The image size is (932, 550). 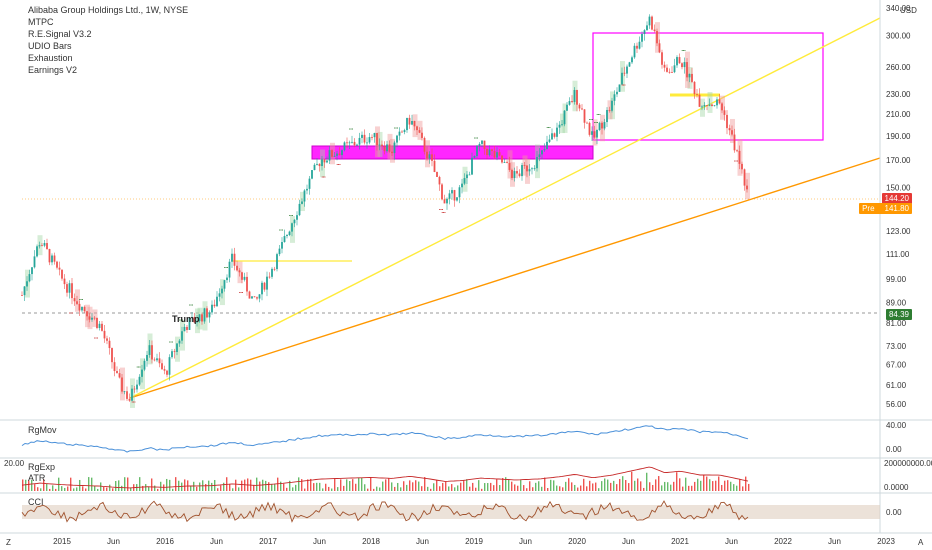 What do you see at coordinates (50, 58) in the screenshot?
I see `indicator-exhaustion: Exhaustion` at bounding box center [50, 58].